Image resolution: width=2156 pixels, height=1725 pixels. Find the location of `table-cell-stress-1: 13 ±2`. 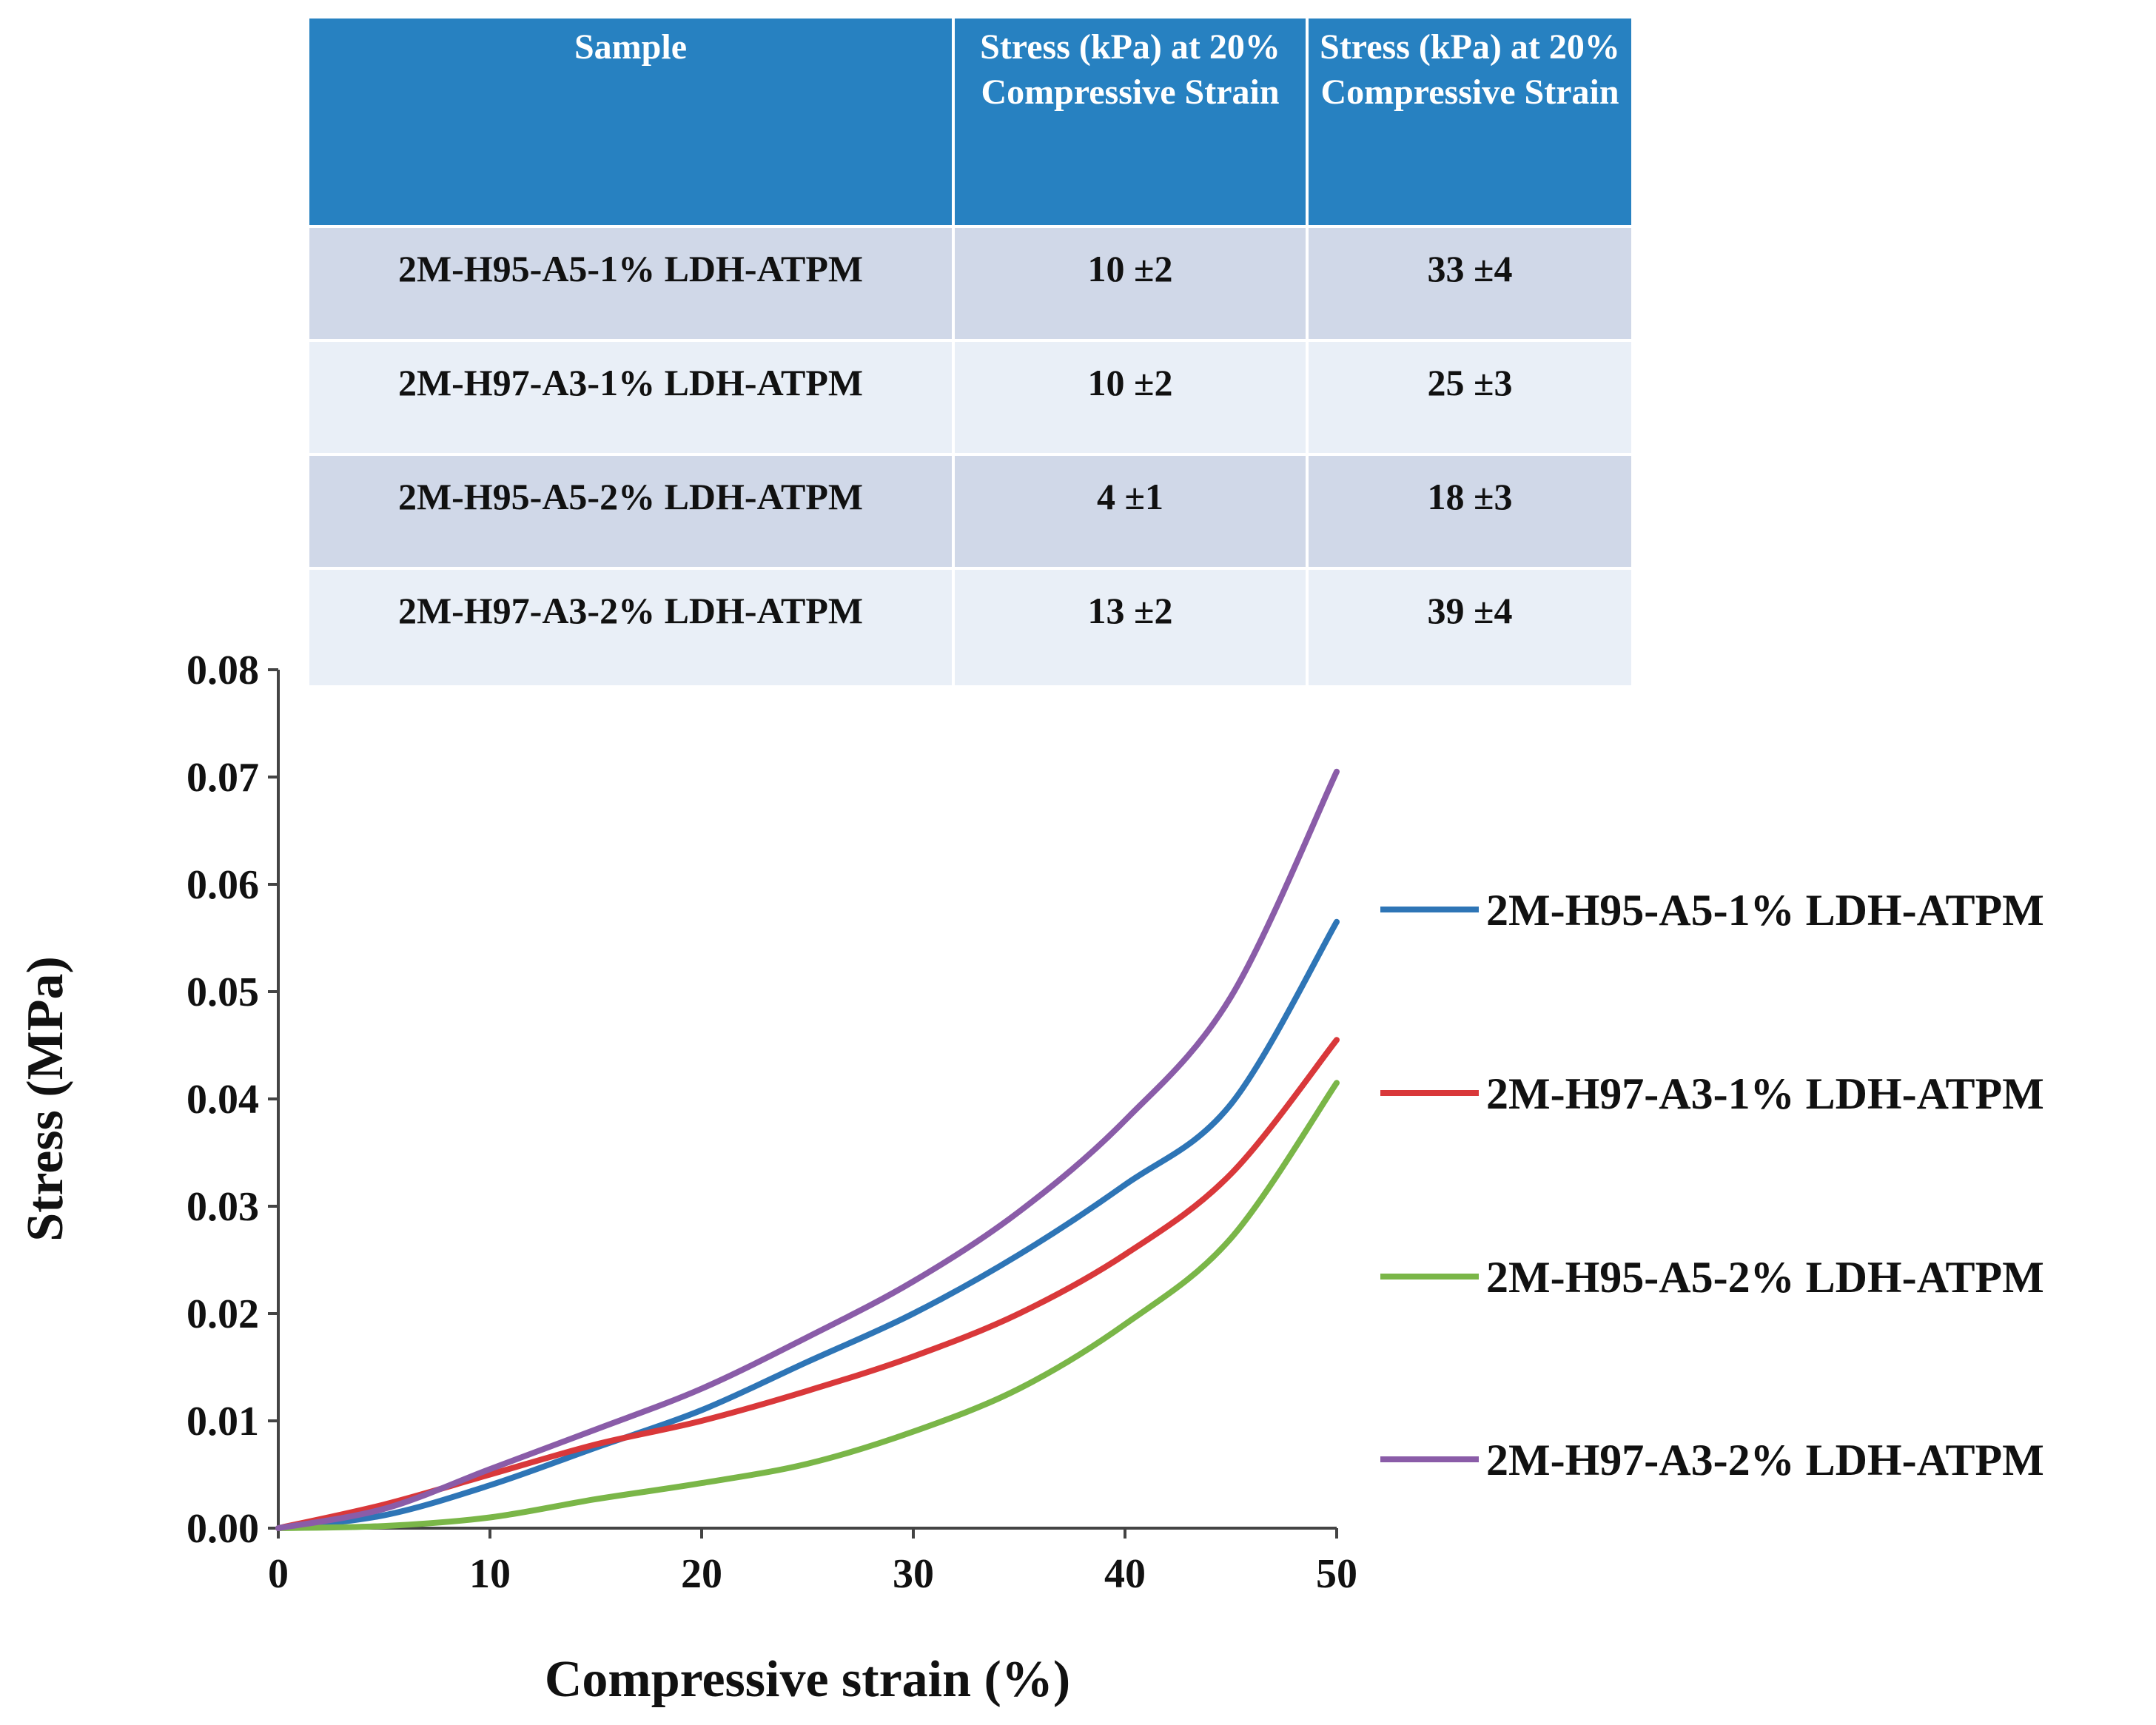

table-cell-stress-1: 13 ±2 is located at coordinates (1131, 627).